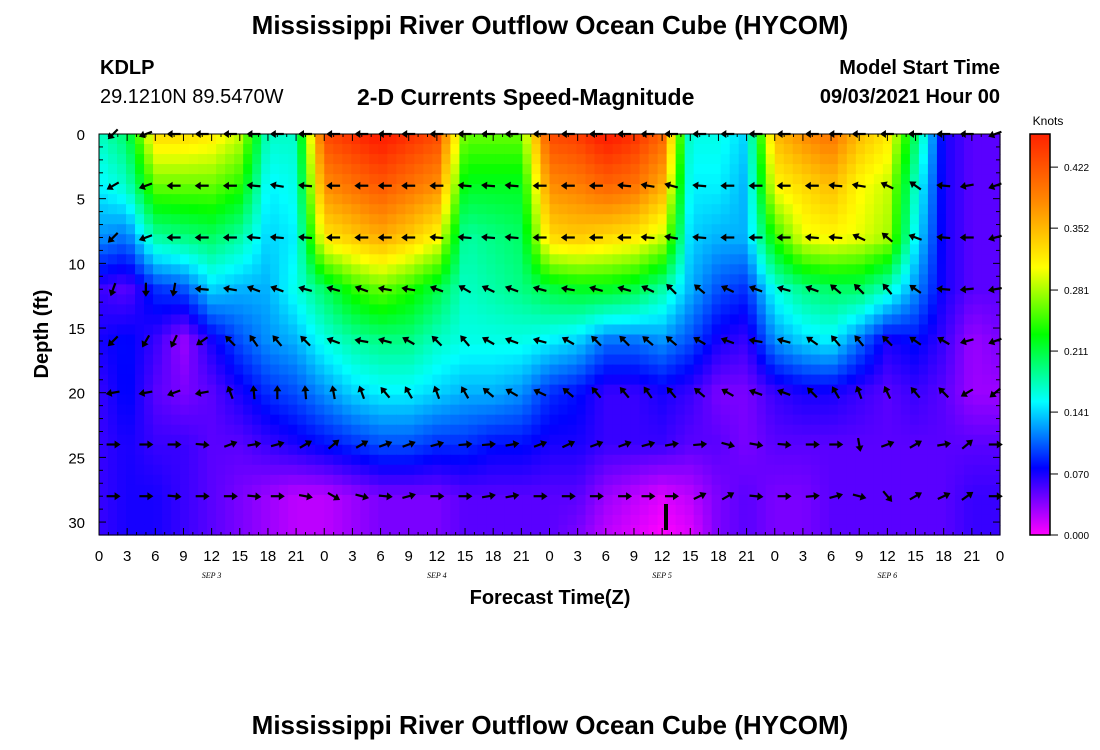 The image size is (1100, 750). I want to click on y-tick-label: 30, so click(76, 523).